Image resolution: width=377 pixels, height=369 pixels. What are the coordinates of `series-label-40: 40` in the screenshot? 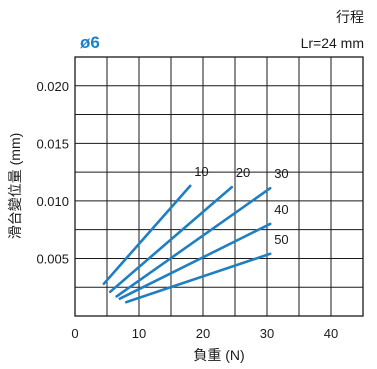 It's located at (281, 209).